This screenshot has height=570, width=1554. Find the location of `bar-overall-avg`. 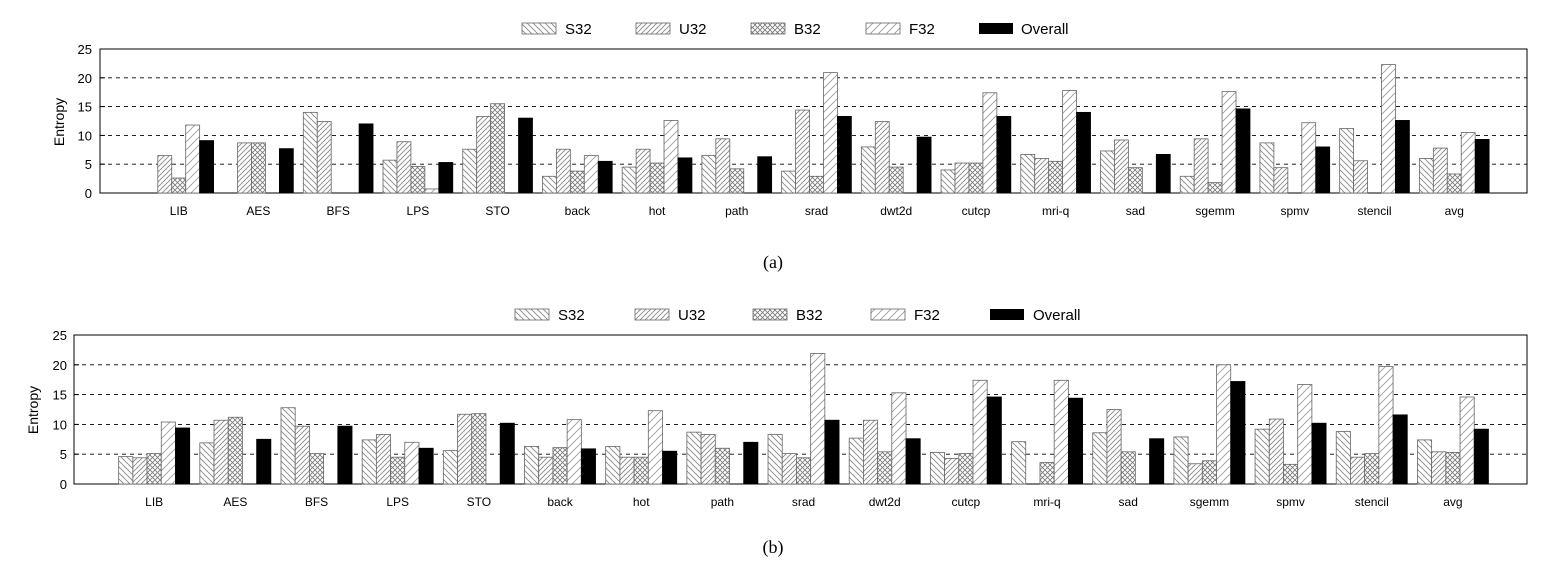

bar-overall-avg is located at coordinates (1482, 166).